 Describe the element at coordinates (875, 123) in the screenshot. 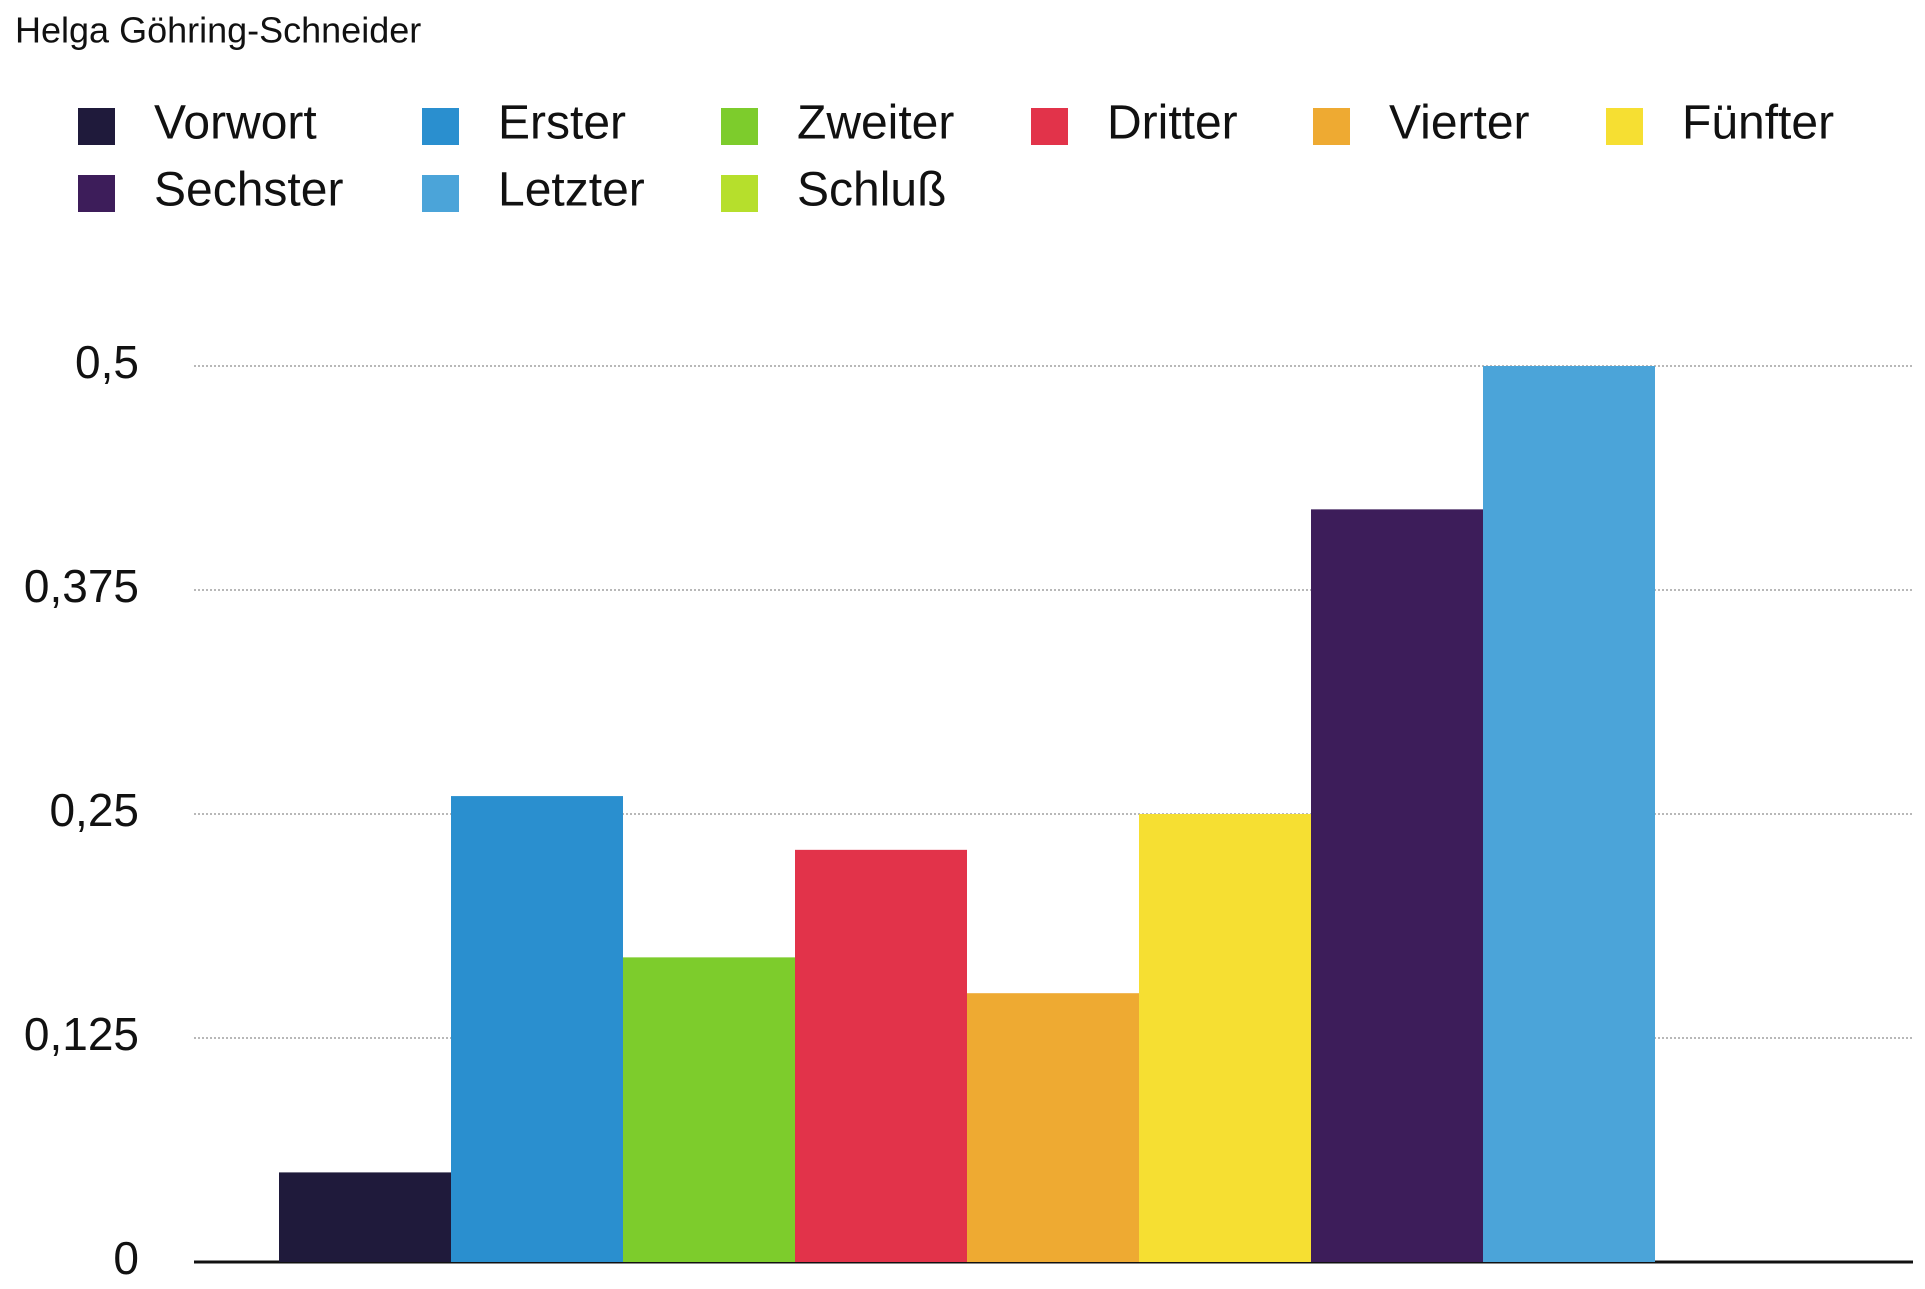

I see `legend-label: Zweiter` at that location.